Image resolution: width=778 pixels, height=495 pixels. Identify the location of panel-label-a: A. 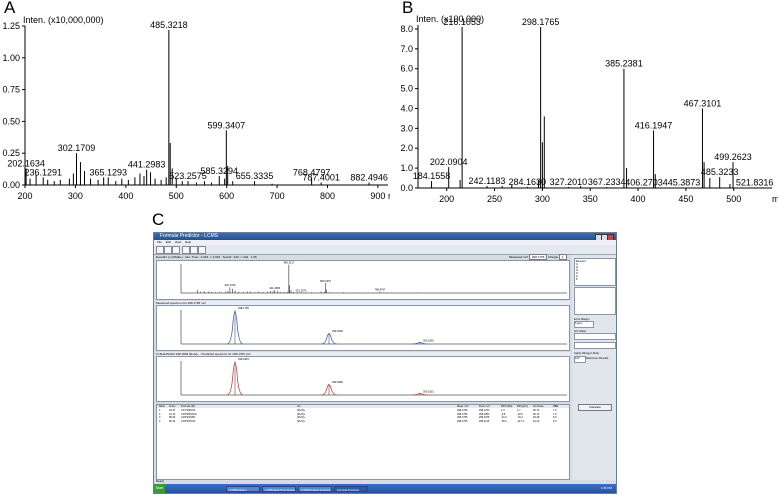
(10, 8).